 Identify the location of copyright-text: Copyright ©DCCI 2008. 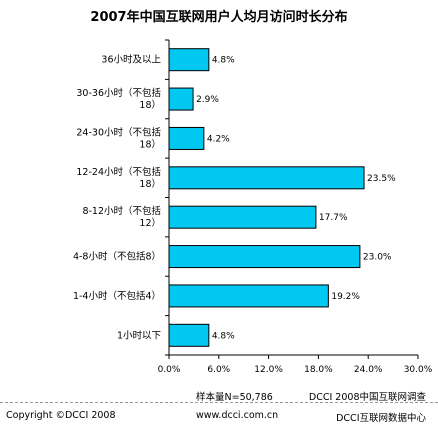
(61, 415).